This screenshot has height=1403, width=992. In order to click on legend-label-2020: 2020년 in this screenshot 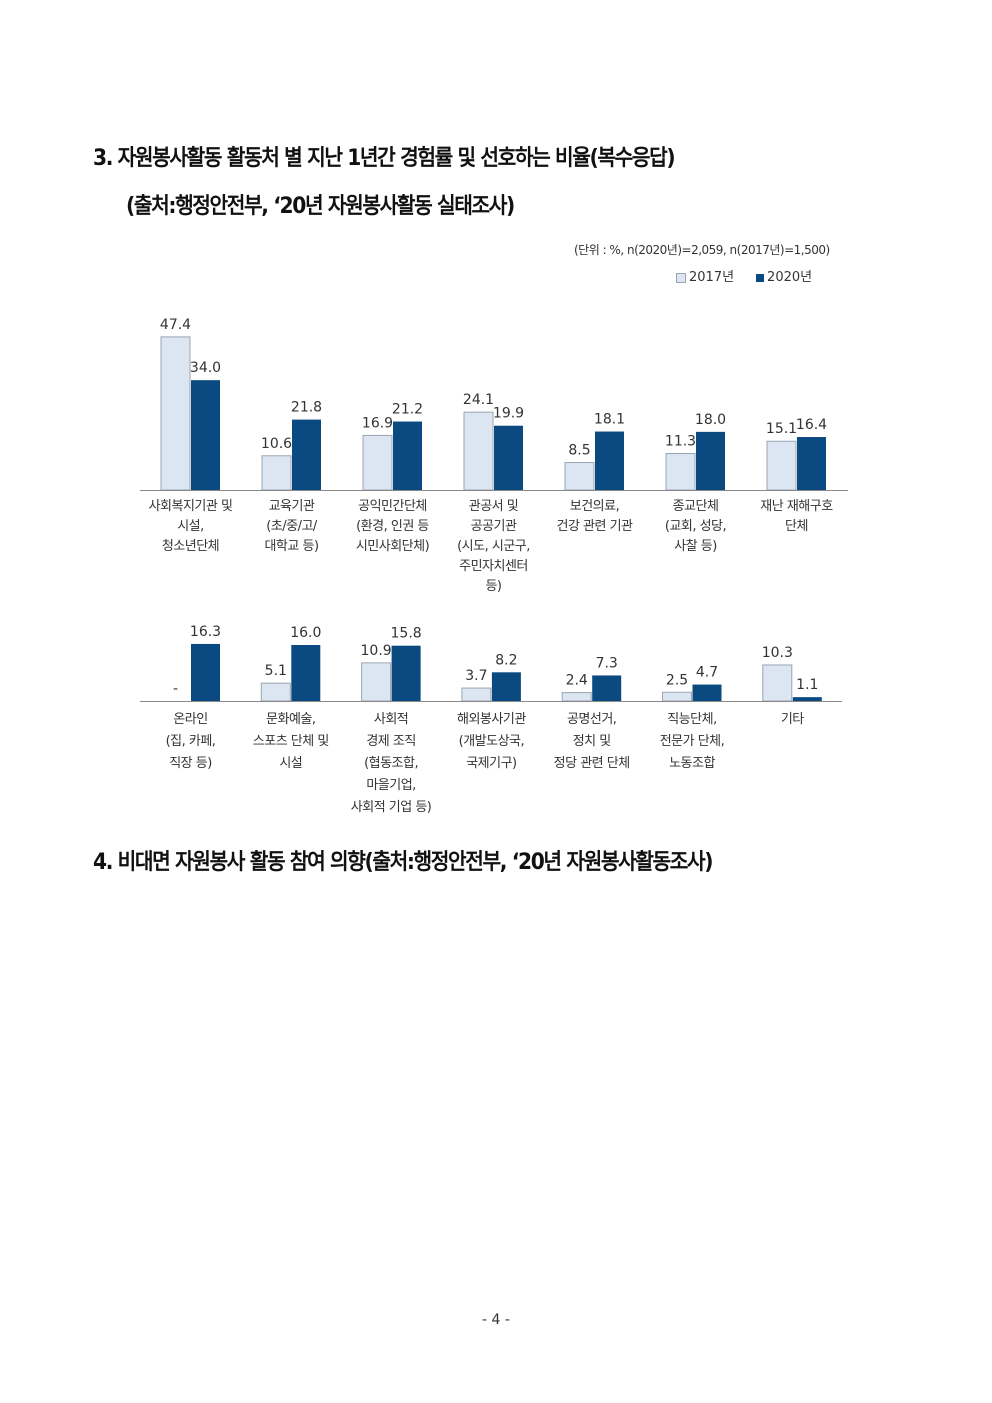, I will do `click(790, 277)`.